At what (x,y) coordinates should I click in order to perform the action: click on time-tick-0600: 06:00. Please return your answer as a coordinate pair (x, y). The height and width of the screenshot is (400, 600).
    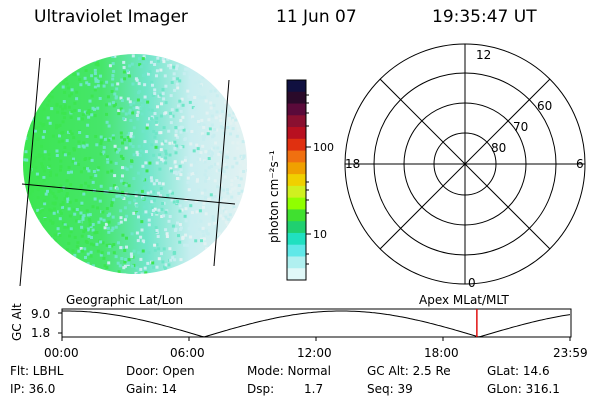
    Looking at the image, I should click on (187, 353).